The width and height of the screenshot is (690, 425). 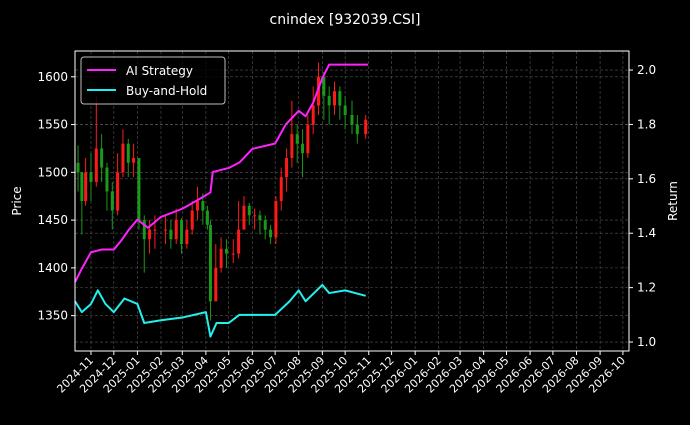 What do you see at coordinates (17, 200) in the screenshot?
I see `y-axis-label: Price` at bounding box center [17, 200].